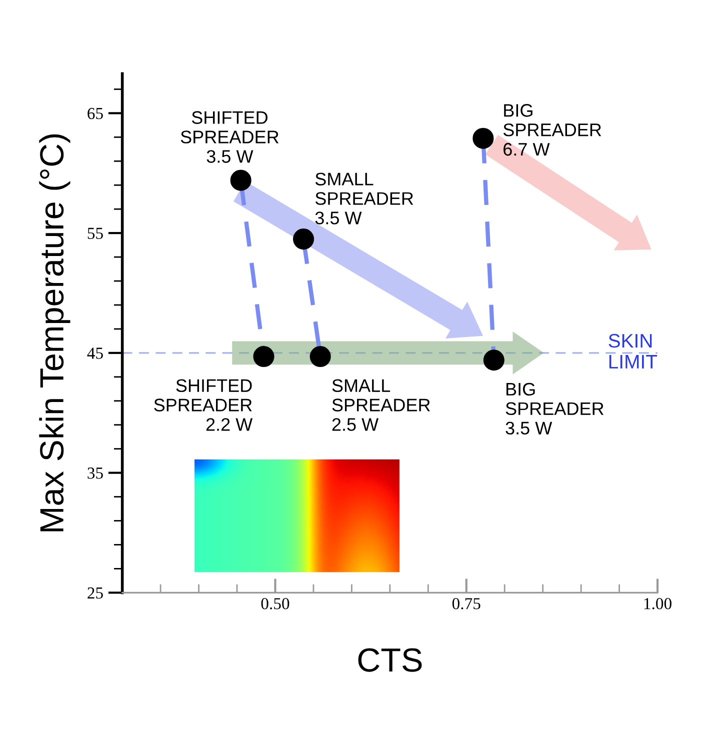  I want to click on annotation: SMALL SPREADER 3.5 W, so click(364, 198).